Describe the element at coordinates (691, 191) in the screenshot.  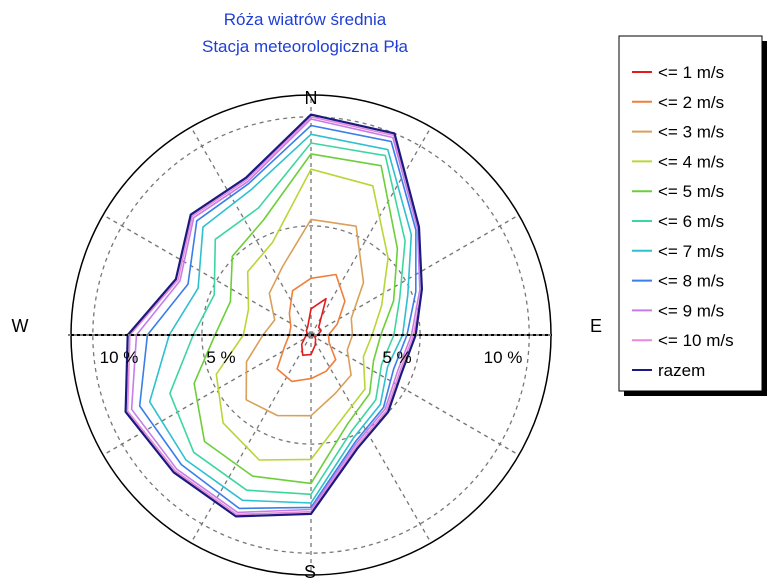
I see `legend-label-5: <= 5 m/s` at that location.